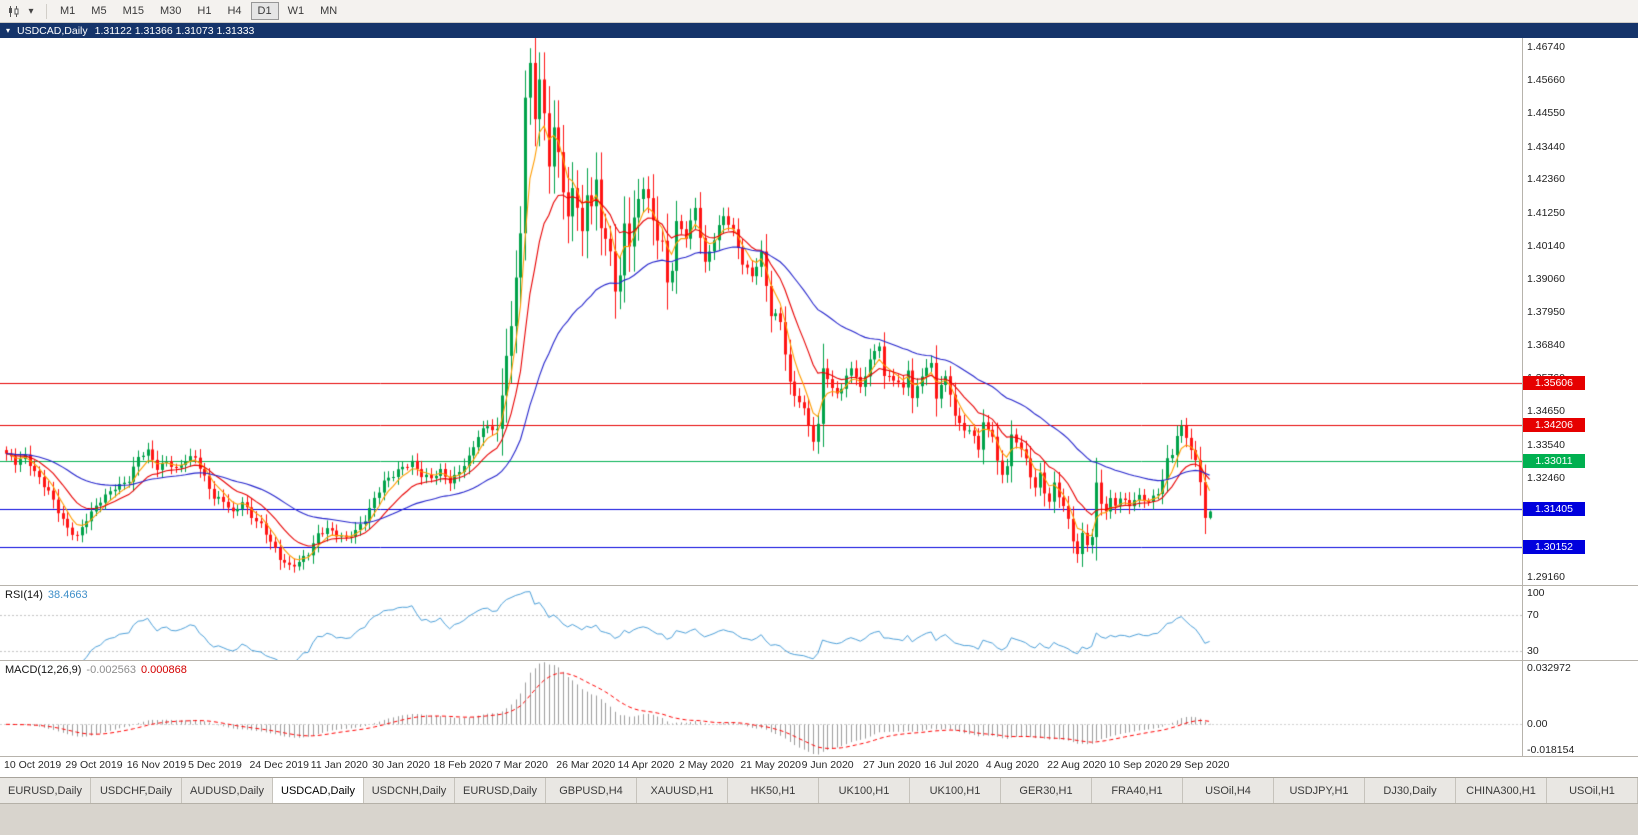 This screenshot has height=835, width=1638. Describe the element at coordinates (24, 595) in the screenshot. I see `rsi-name: RSI(14)` at that location.